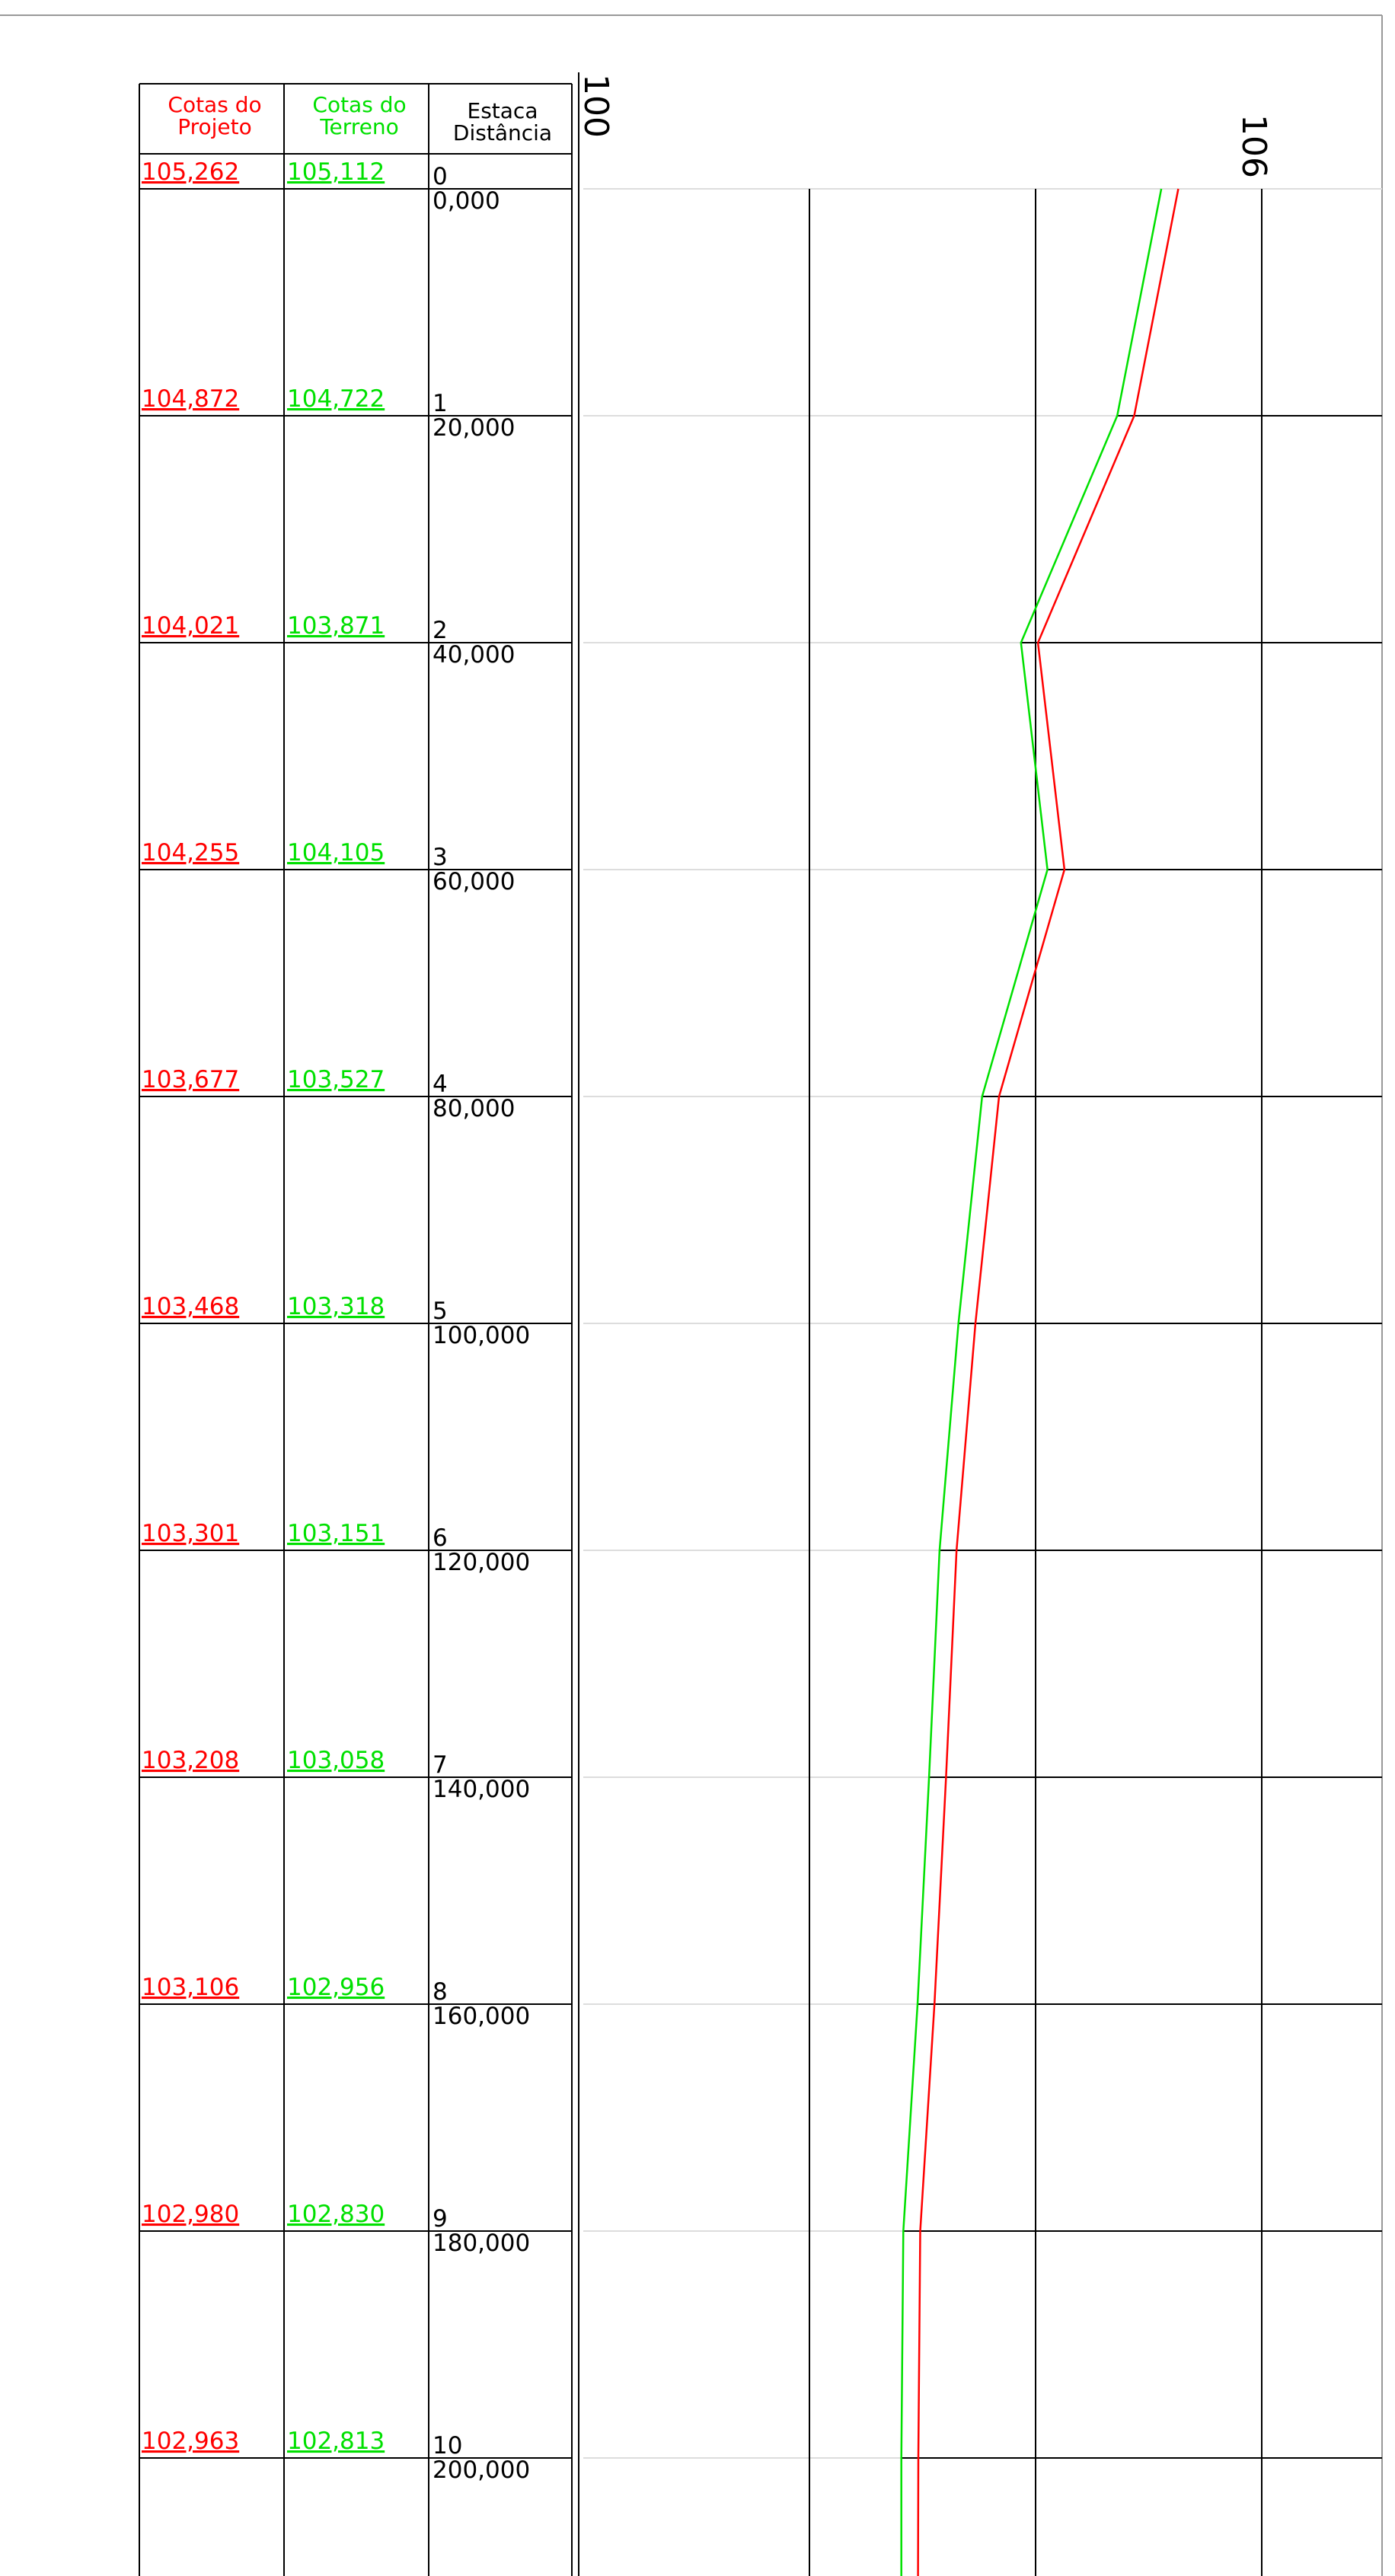 Image resolution: width=1395 pixels, height=2576 pixels. What do you see at coordinates (760, 186) in the screenshot?
I see `station-row: 105,262 105,112 00,000` at bounding box center [760, 186].